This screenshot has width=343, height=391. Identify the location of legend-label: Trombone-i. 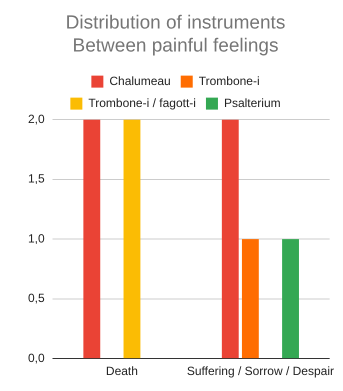
(229, 81).